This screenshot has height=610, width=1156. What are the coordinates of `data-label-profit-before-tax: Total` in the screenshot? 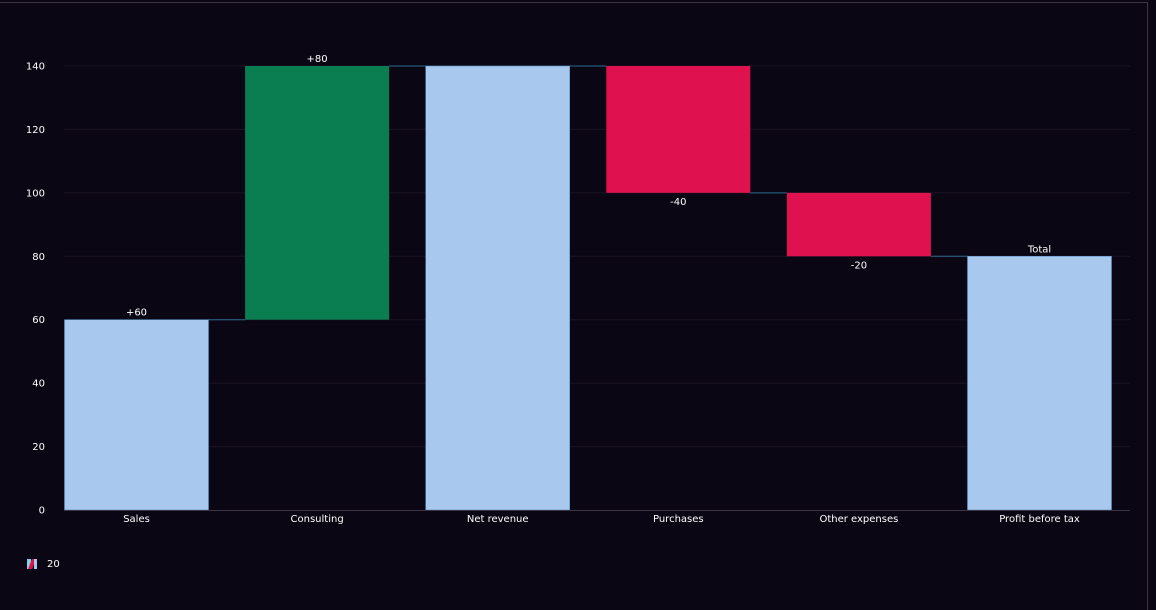 It's located at (1039, 249).